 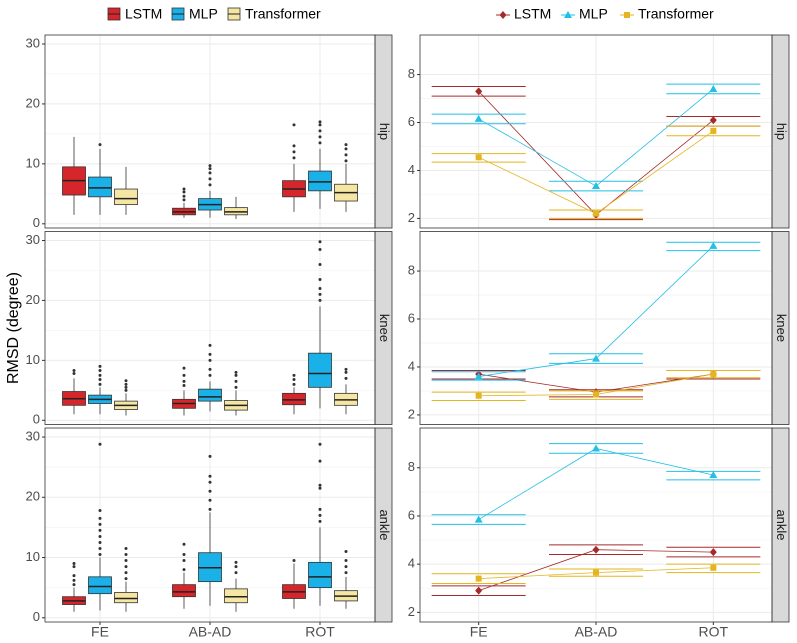 What do you see at coordinates (13, 328) in the screenshot?
I see `y-axis-label: RMSD (degree)` at bounding box center [13, 328].